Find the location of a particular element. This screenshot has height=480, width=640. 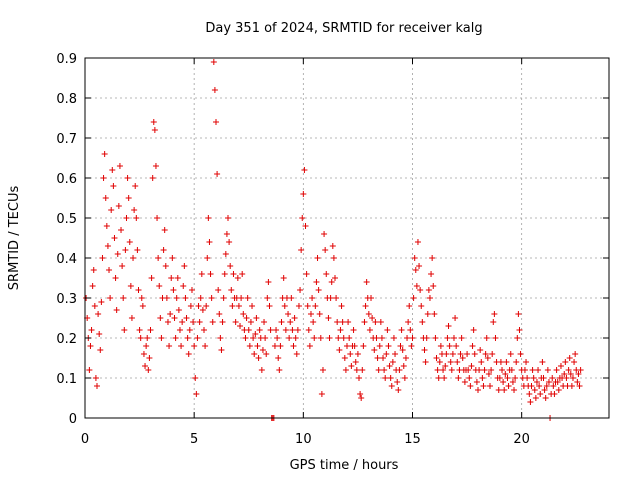

x-tick-label: 20 is located at coordinates (521, 439).